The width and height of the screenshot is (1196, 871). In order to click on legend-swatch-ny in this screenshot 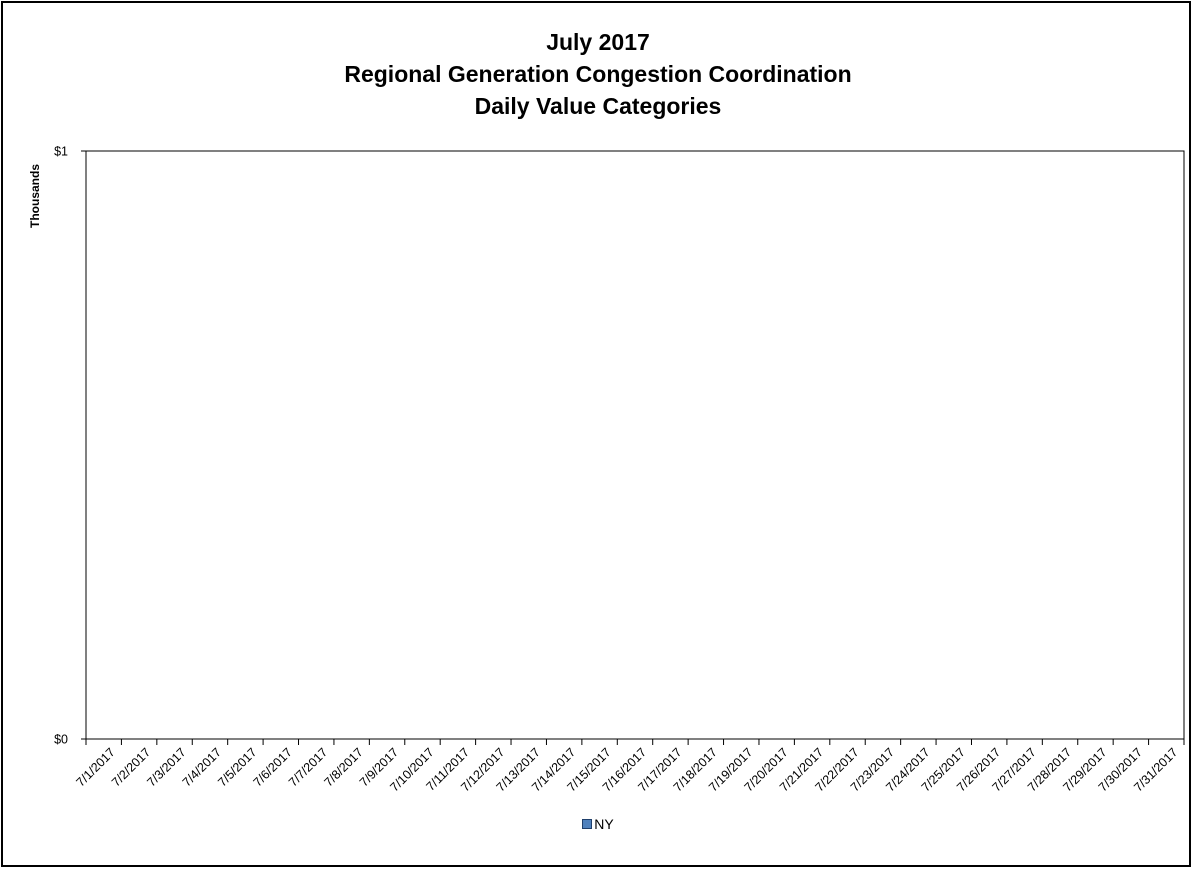, I will do `click(587, 824)`.